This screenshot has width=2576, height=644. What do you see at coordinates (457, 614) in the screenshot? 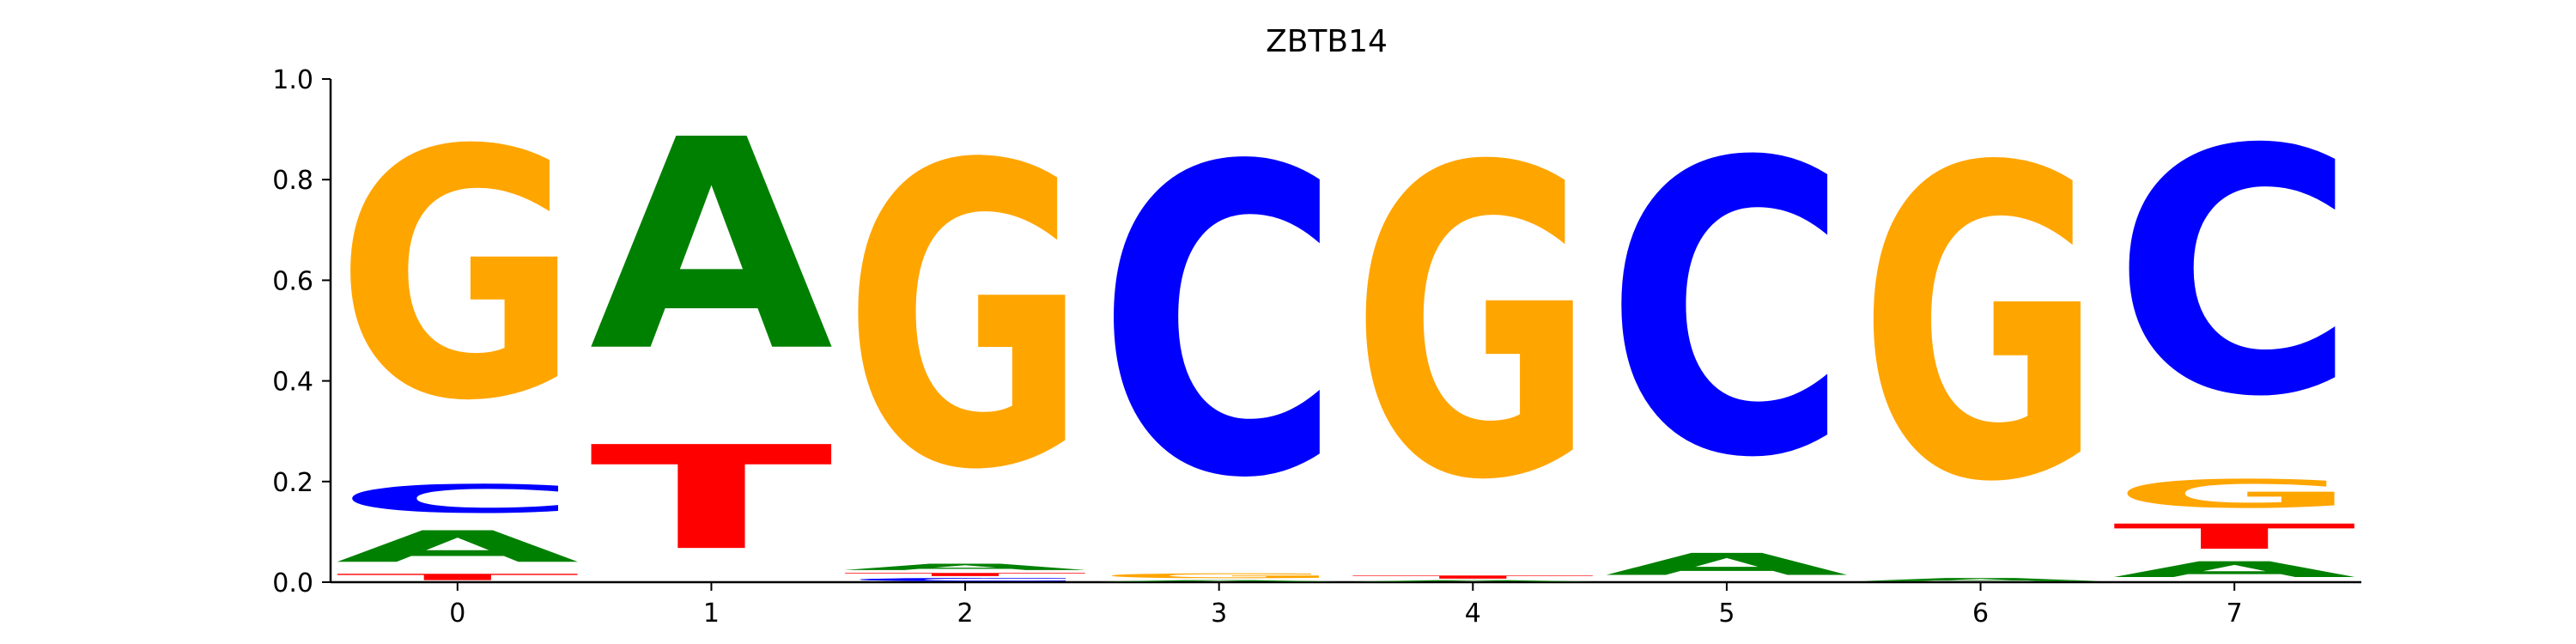
I see `x-tick-label: 0` at bounding box center [457, 614].